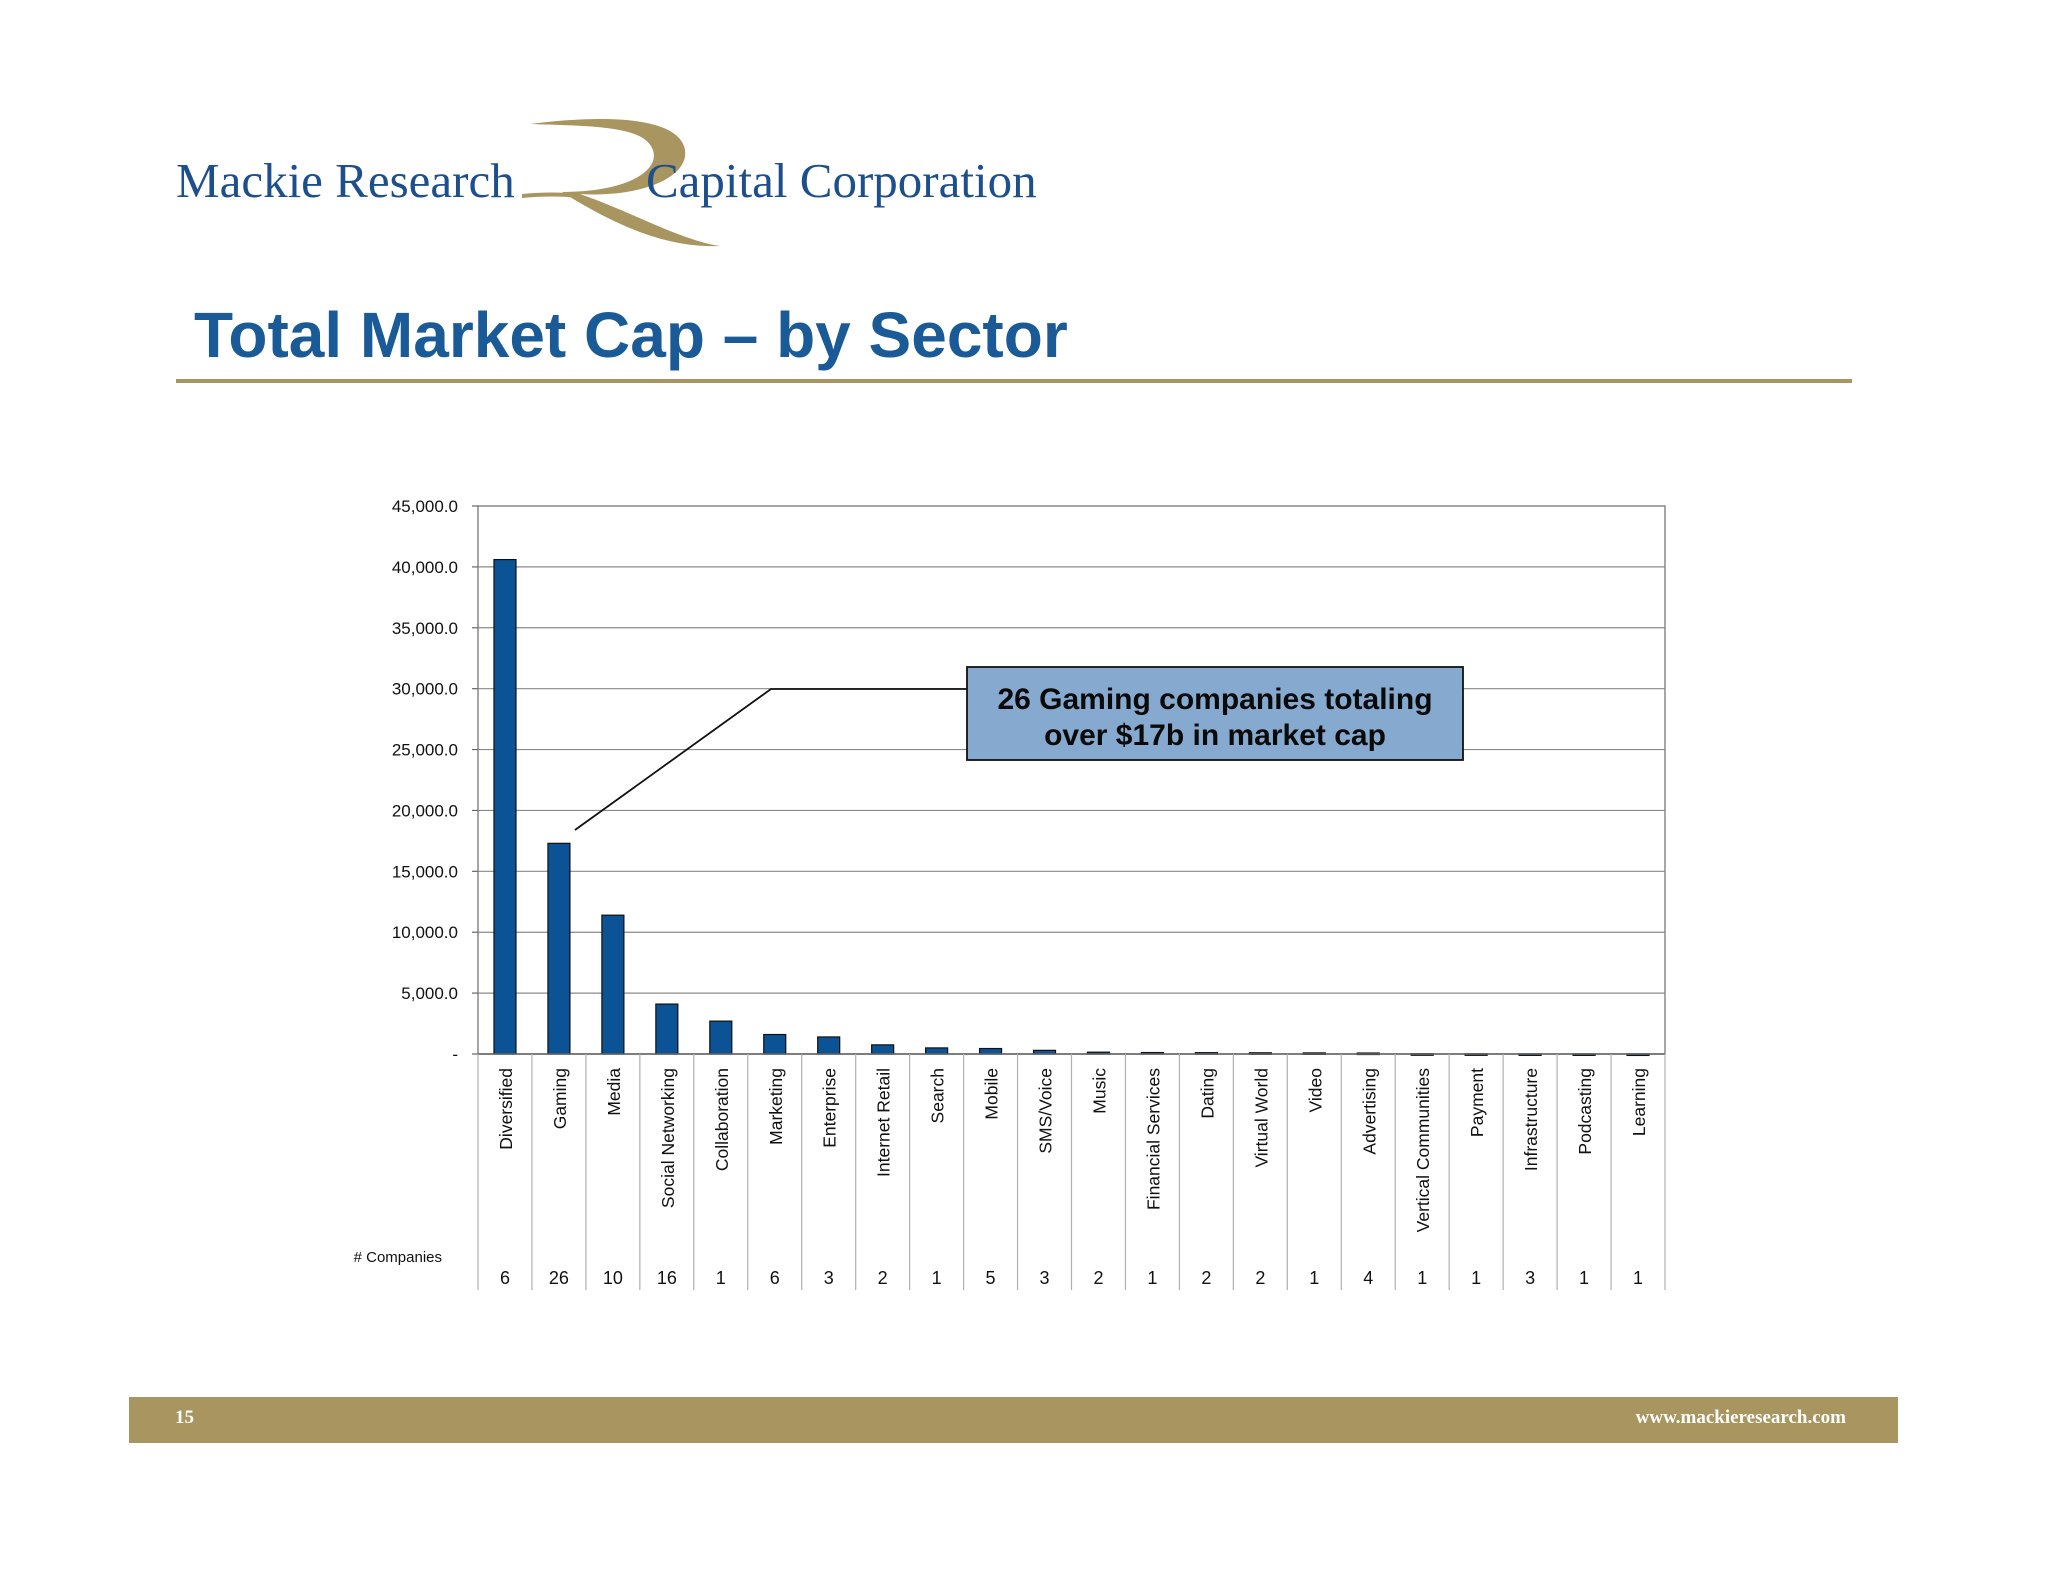 Image resolution: width=2048 pixels, height=1582 pixels. What do you see at coordinates (883, 1049) in the screenshot?
I see `bar-internet-retail` at bounding box center [883, 1049].